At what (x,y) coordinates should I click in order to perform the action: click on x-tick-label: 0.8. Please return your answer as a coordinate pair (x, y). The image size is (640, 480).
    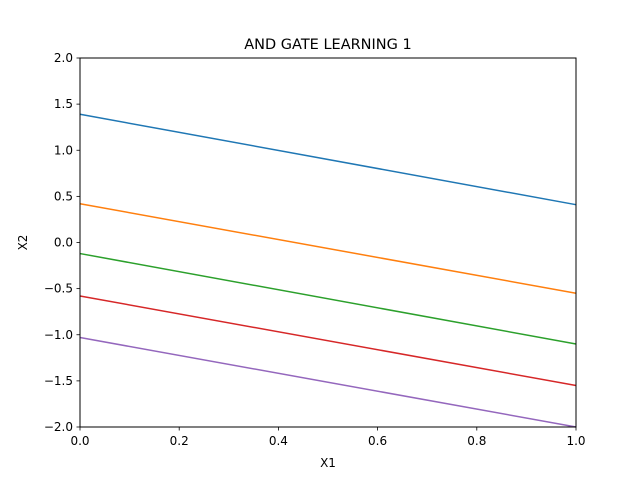
    Looking at the image, I should click on (476, 441).